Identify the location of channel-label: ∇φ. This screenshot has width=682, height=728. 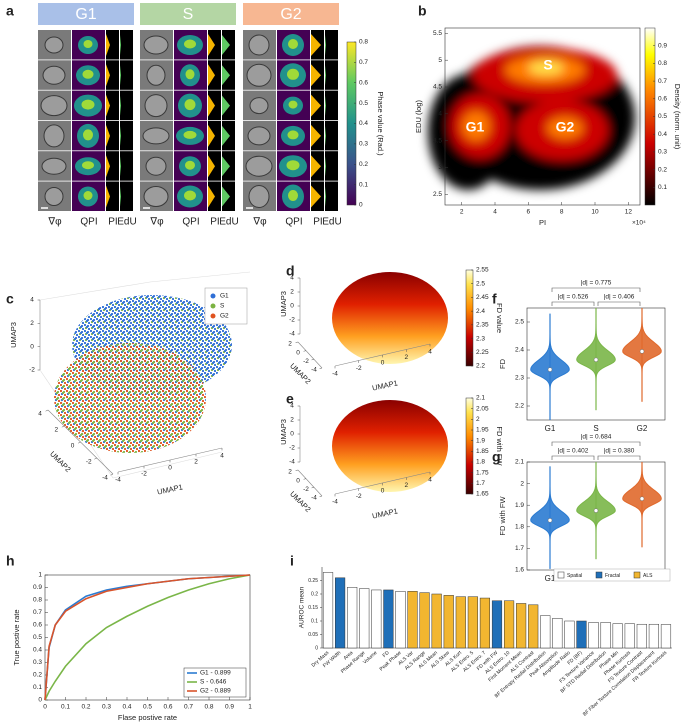
(54, 222).